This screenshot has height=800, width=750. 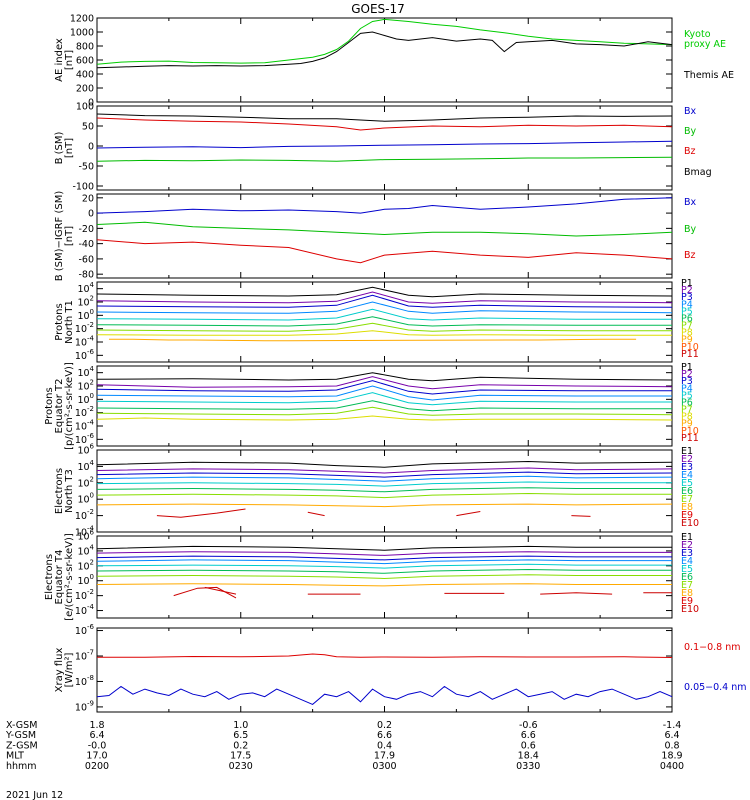 What do you see at coordinates (15, 756) in the screenshot?
I see `footer-row-label: MLT` at bounding box center [15, 756].